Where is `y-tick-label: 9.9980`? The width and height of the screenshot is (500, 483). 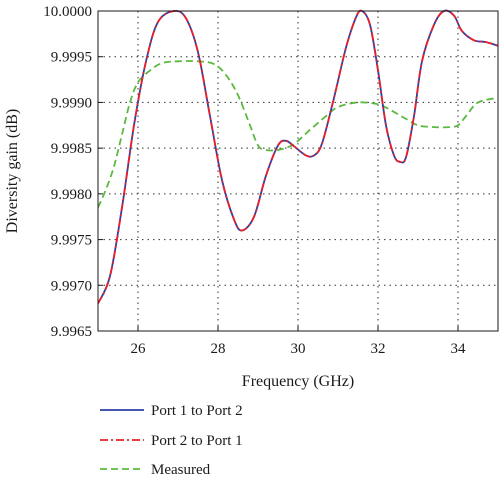
y-tick-label: 9.9980 is located at coordinates (71, 195).